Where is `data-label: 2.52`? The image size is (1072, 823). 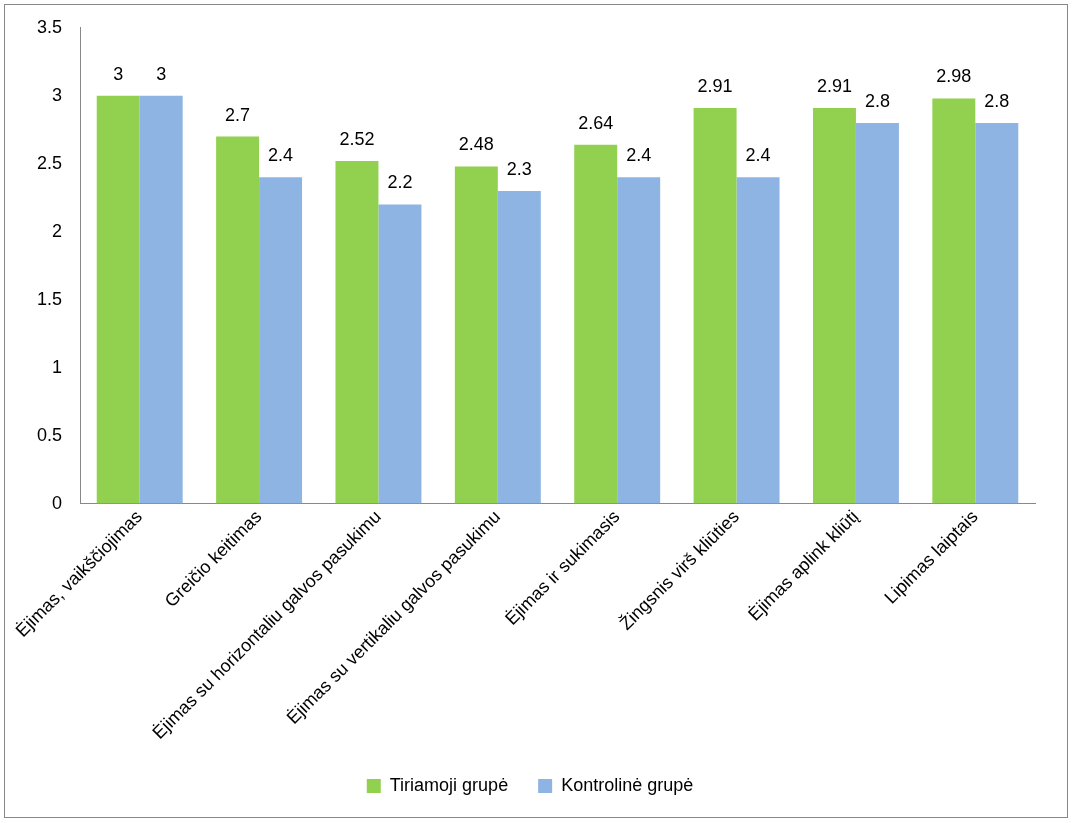 data-label: 2.52 is located at coordinates (357, 138).